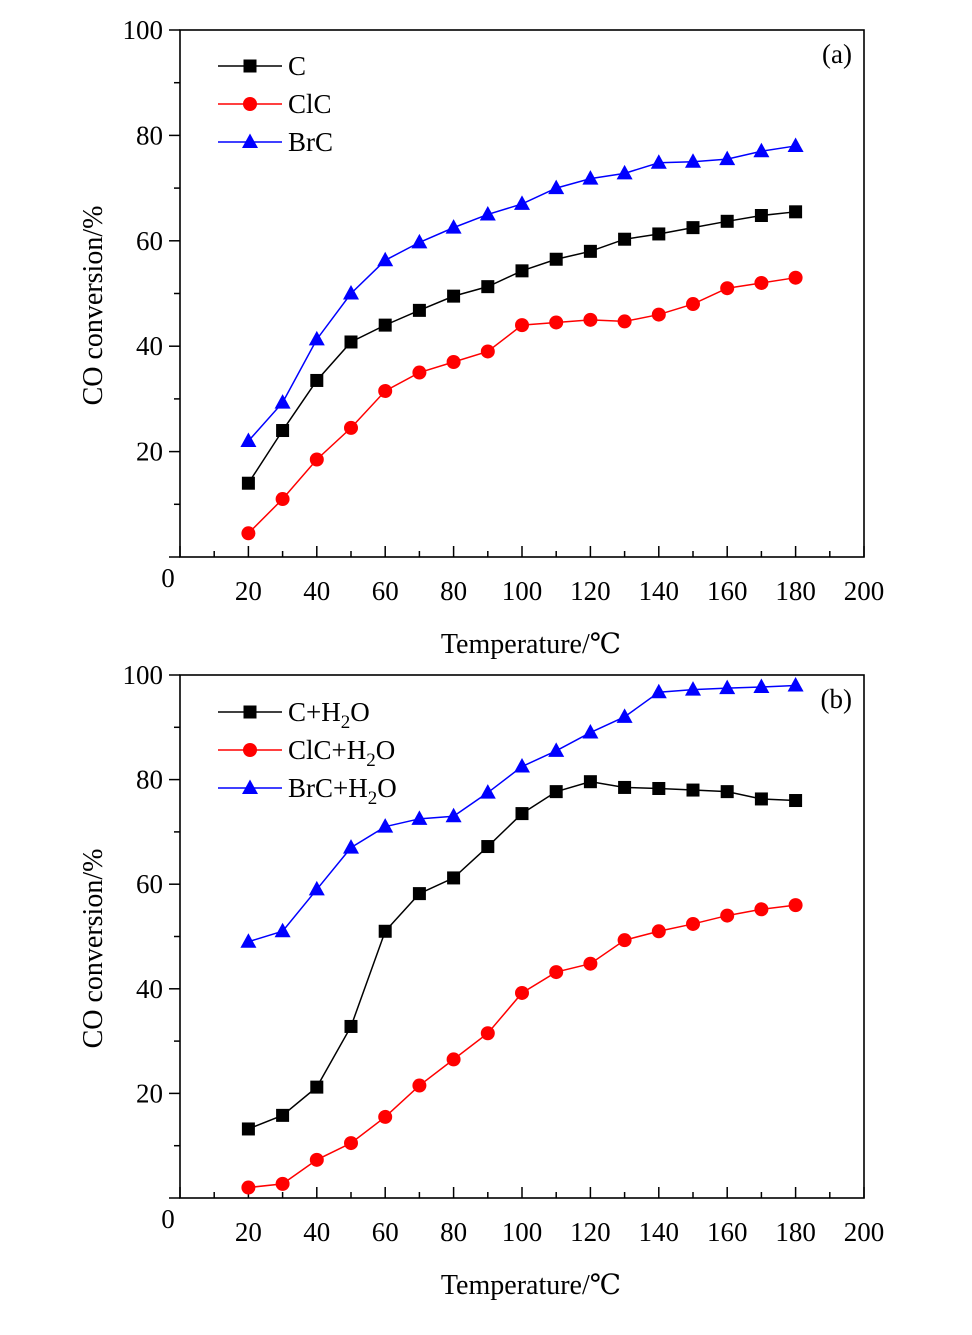 The width and height of the screenshot is (972, 1335). What do you see at coordinates (248, 591) in the screenshot?
I see `x-tick-label: 20` at bounding box center [248, 591].